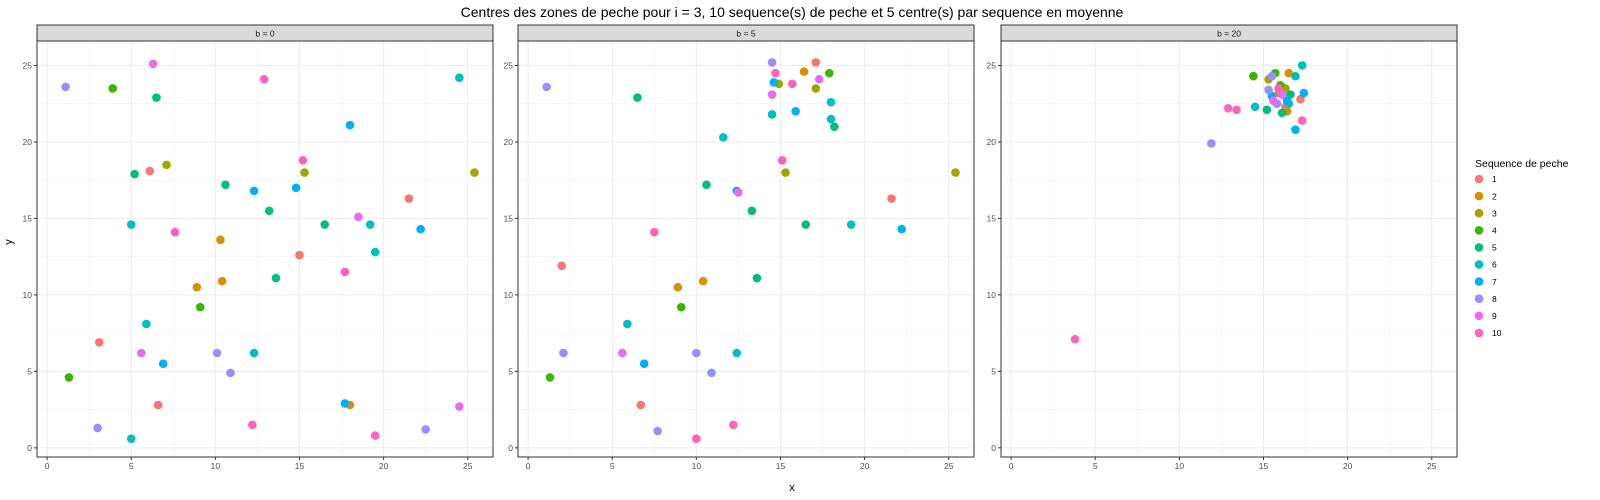 This screenshot has width=1600, height=500. Describe the element at coordinates (740, 464) in the screenshot. I see `x-axis: 0 5 10 15 20 25` at that location.